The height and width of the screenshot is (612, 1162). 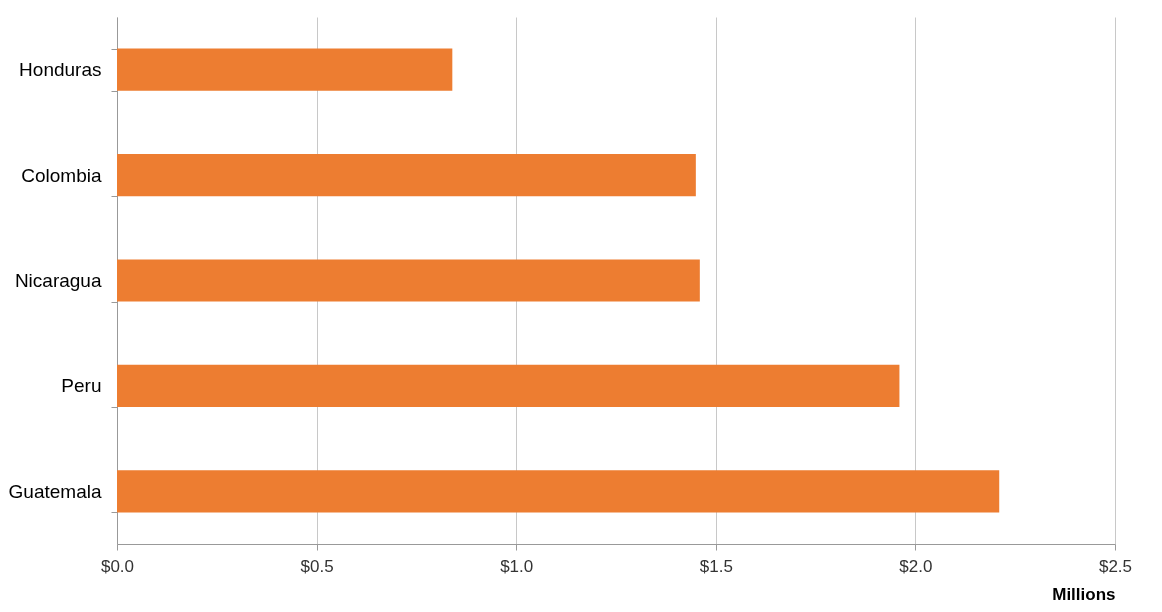 What do you see at coordinates (317, 566) in the screenshot?
I see `x-tick-label: $0.5` at bounding box center [317, 566].